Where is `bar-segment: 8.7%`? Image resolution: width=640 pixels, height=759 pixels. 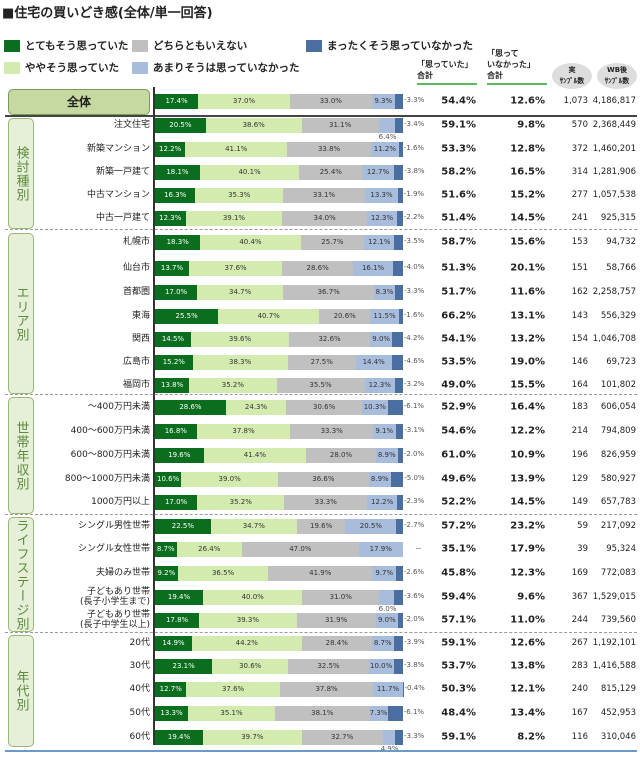 bar-segment: 8.7% is located at coordinates (166, 549).